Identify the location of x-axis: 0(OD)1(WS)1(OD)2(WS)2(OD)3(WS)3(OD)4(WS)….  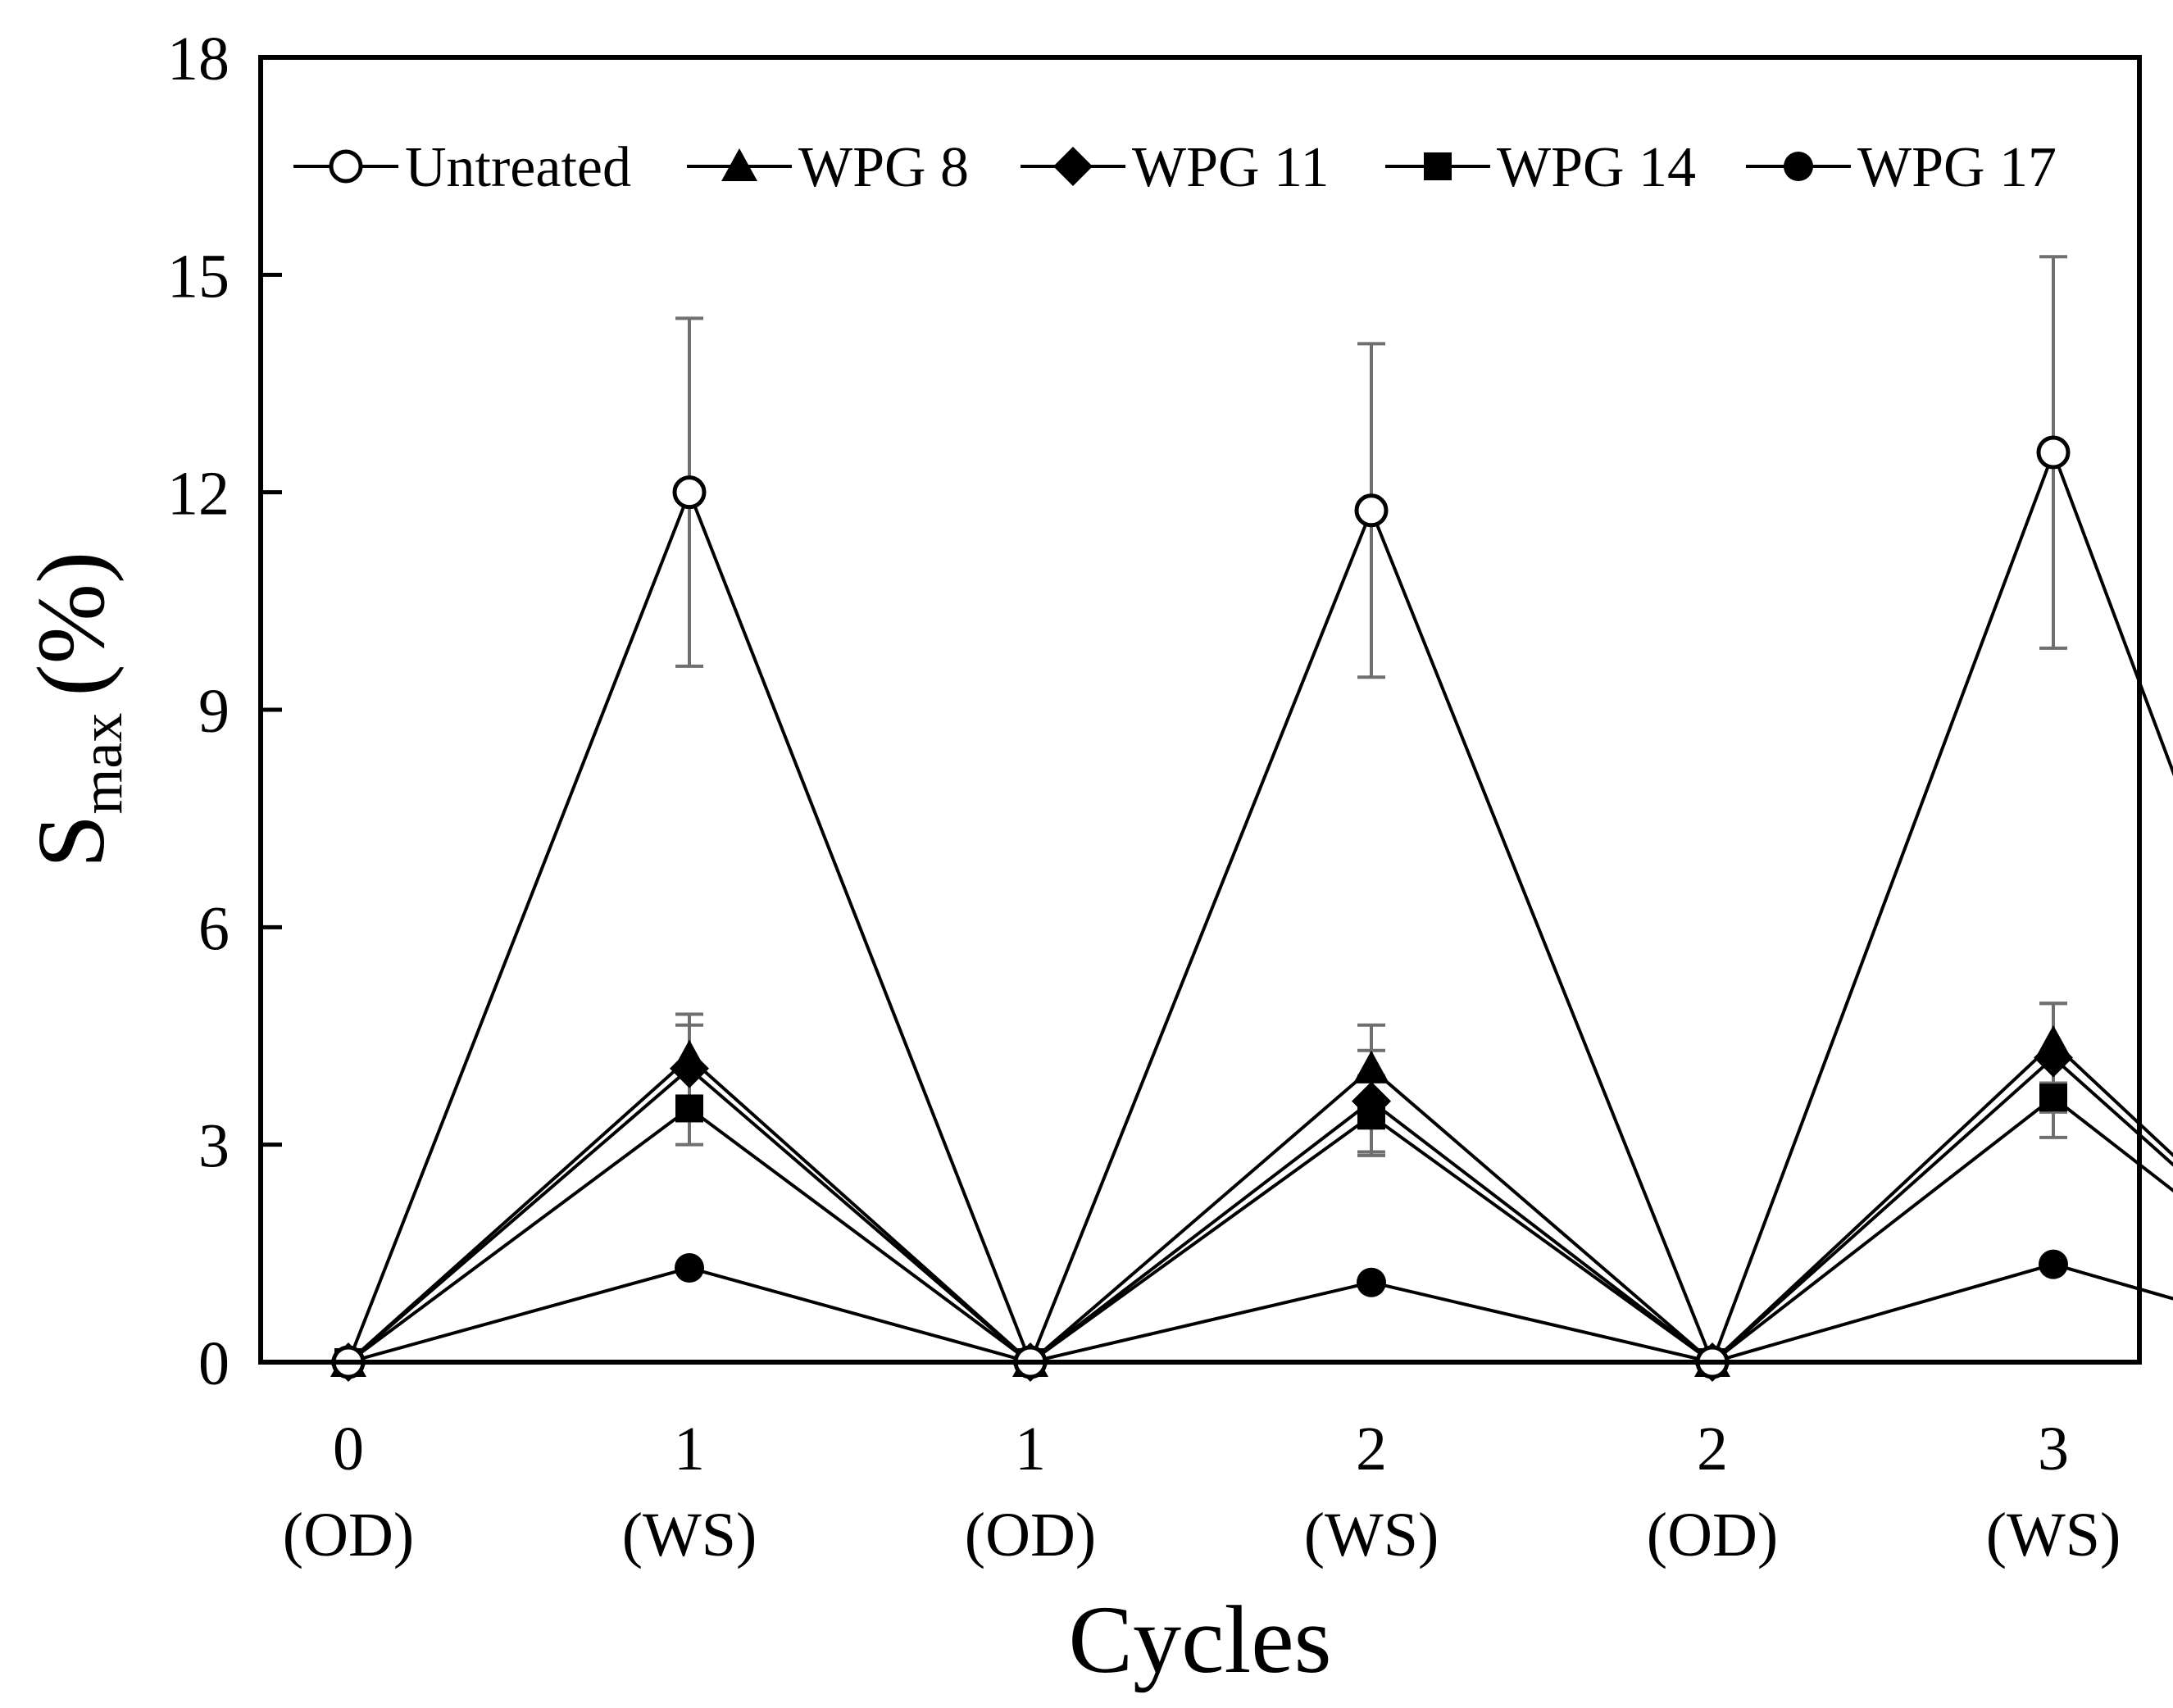
(1202, 1492).